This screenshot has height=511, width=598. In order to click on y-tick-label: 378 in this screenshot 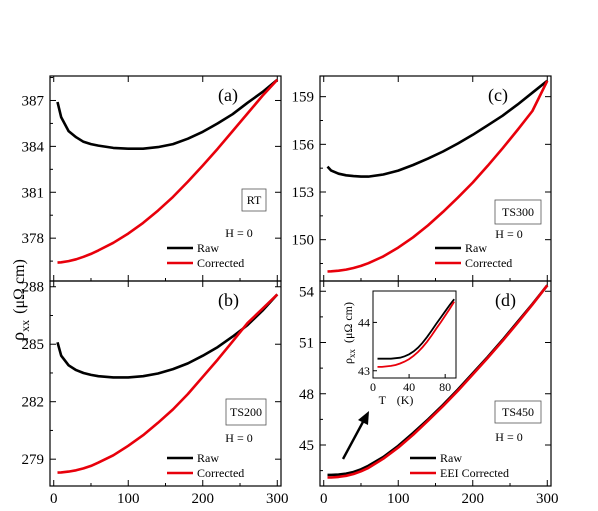, I will do `click(33, 239)`.